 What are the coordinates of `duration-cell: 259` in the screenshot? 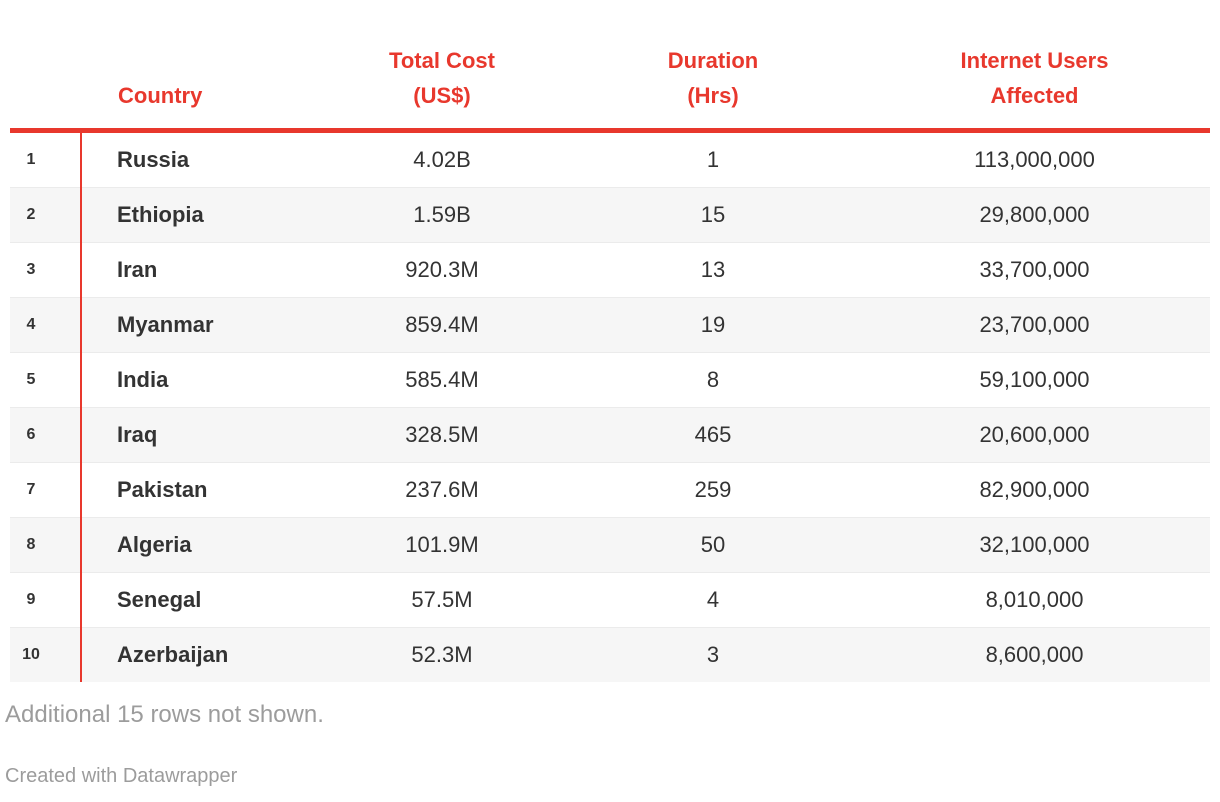 It's located at (713, 490).